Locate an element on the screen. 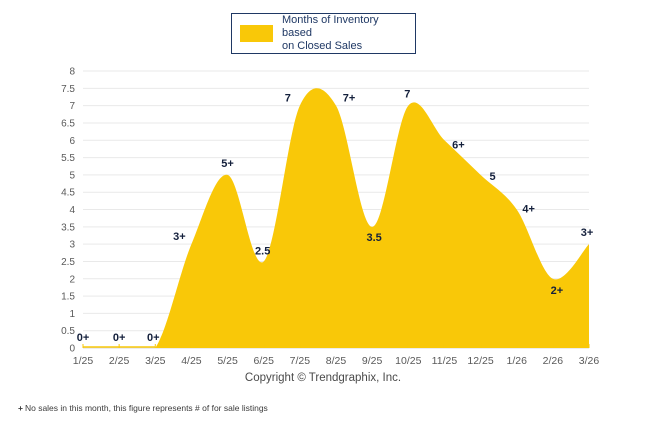 This screenshot has height=434, width=646. svg-text: 12/25 is located at coordinates (480, 361).